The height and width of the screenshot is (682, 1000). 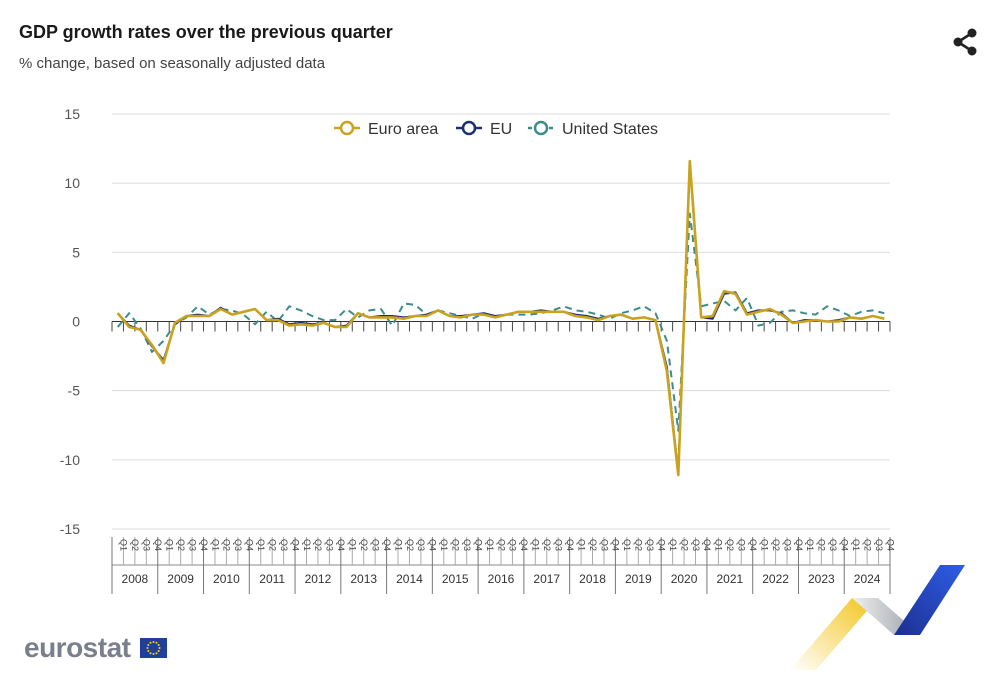 What do you see at coordinates (546, 579) in the screenshot?
I see `year-tick-label: 2017` at bounding box center [546, 579].